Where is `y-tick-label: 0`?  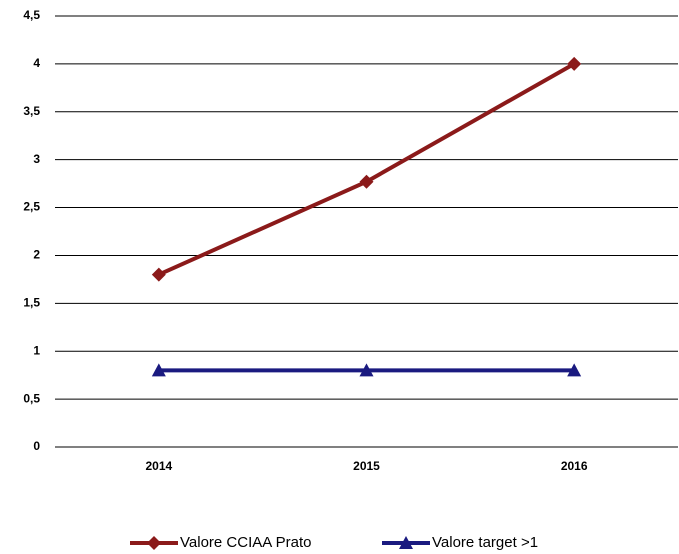
y-tick-label: 0 is located at coordinates (36, 446).